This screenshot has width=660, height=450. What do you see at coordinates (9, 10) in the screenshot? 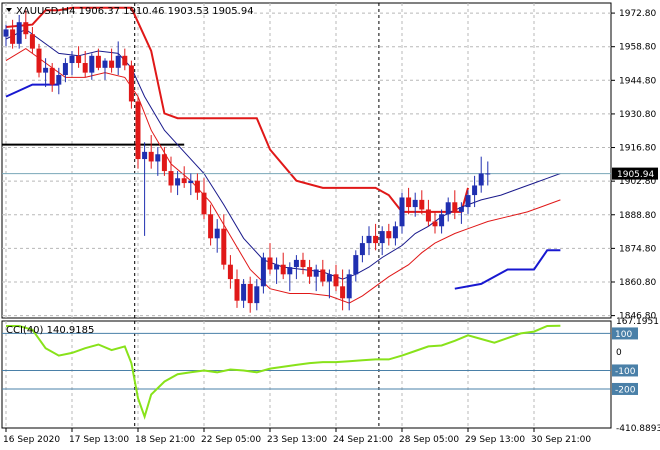
I see `collapse-triangle-icon` at bounding box center [9, 10].